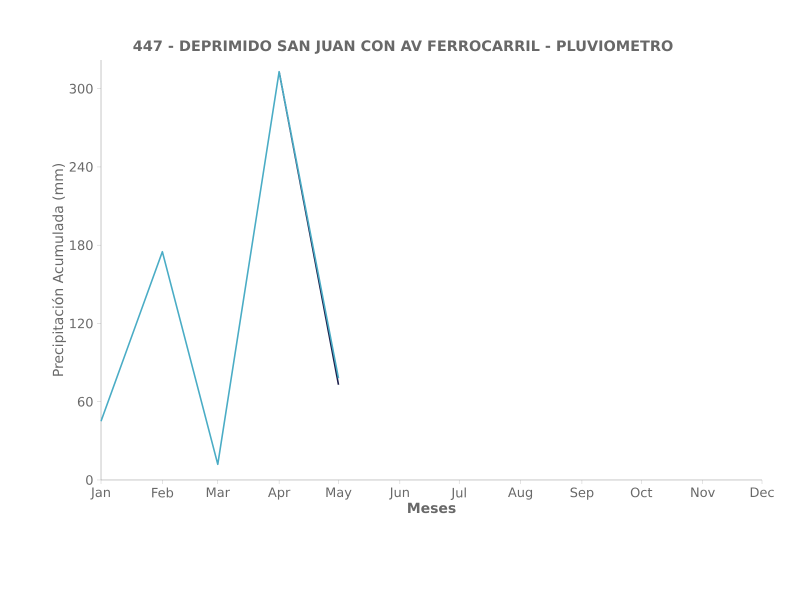  What do you see at coordinates (762, 493) in the screenshot?
I see `x-tick-label: Dec` at bounding box center [762, 493].